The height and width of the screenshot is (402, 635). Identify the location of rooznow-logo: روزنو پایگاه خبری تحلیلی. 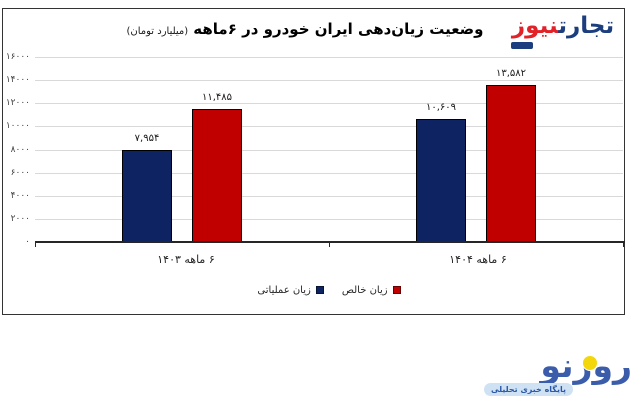
(559, 373).